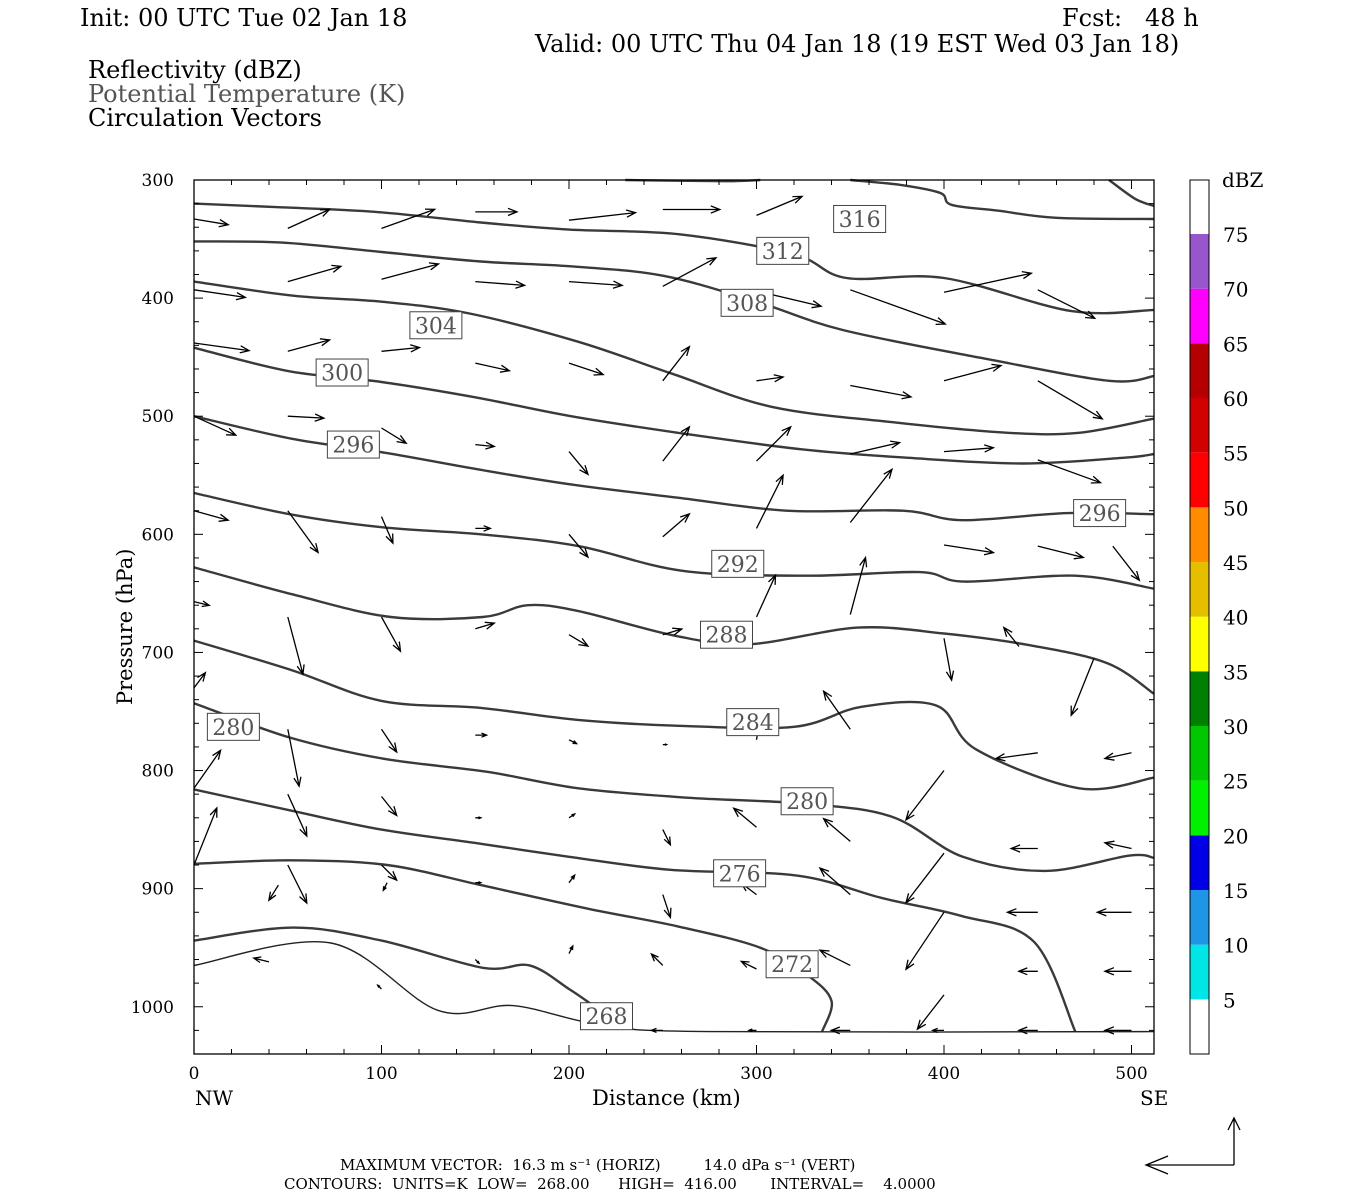 The width and height of the screenshot is (1350, 1200). Describe the element at coordinates (1218, 617) in the screenshot. I see `colorbar: 5 10 15 20 25 30 35 40 45 50 55 60 65 70 75` at that location.